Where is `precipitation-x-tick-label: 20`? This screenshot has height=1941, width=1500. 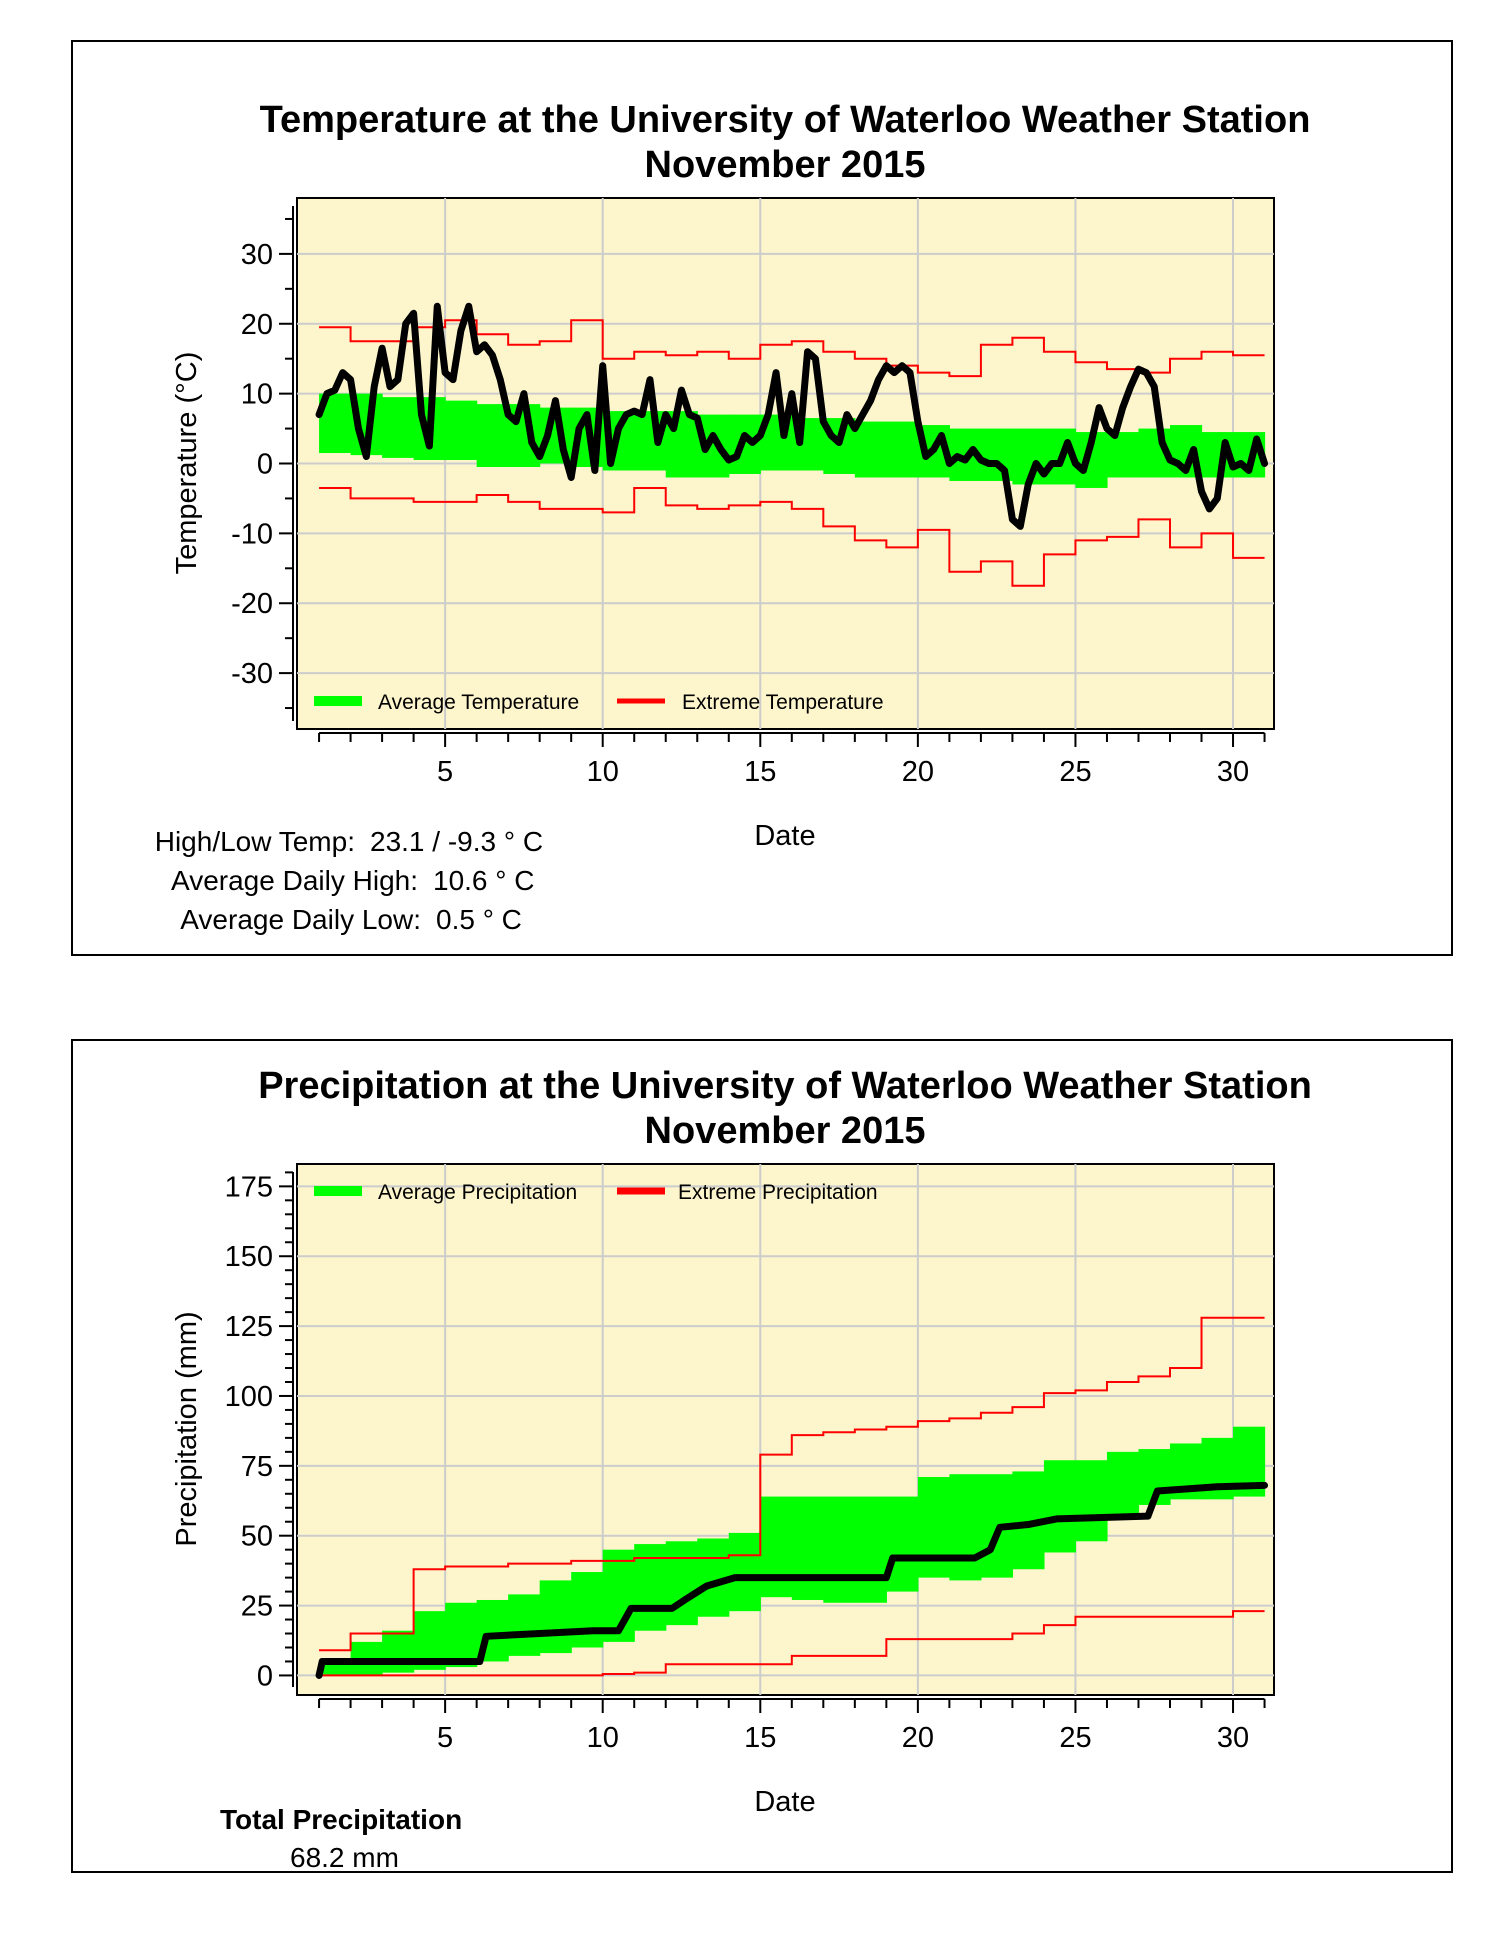 precipitation-x-tick-label: 20 is located at coordinates (918, 1738).